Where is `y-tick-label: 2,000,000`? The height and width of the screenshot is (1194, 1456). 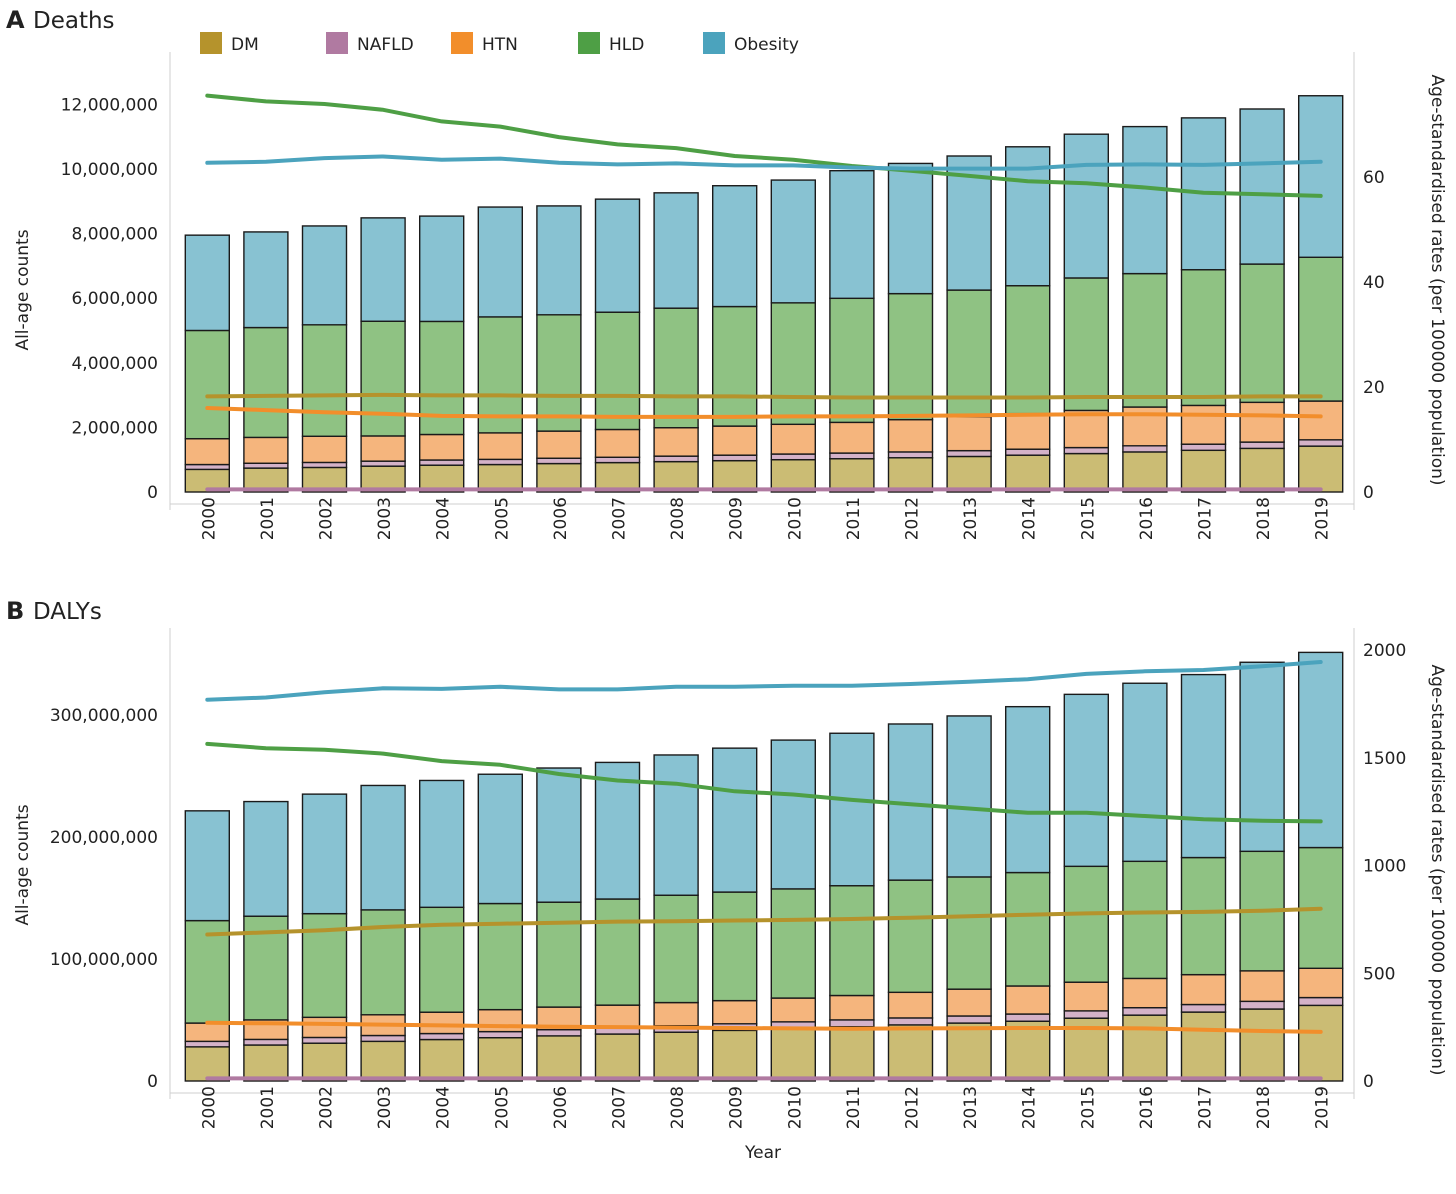 y-tick-label: 2,000,000 is located at coordinates (114, 428).